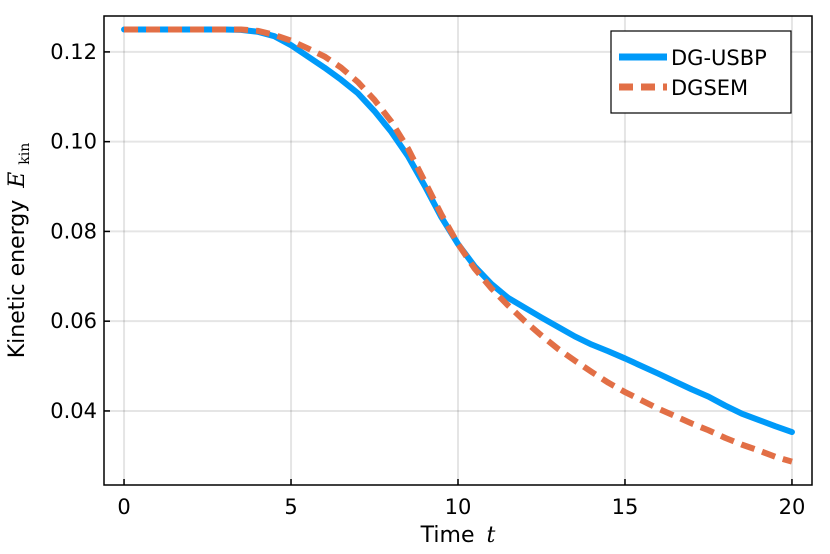  I want to click on x-tick-label: 0, so click(123, 507).